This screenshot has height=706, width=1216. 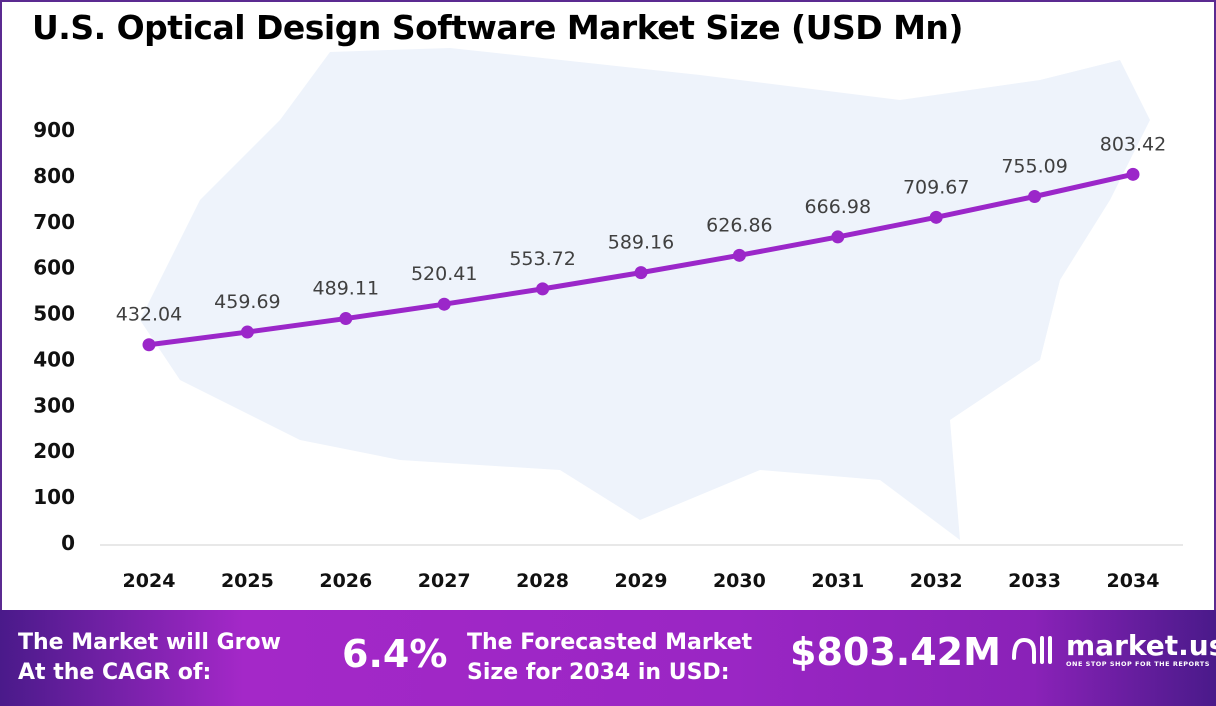 I want to click on data-label: 459.69, so click(x=247, y=302).